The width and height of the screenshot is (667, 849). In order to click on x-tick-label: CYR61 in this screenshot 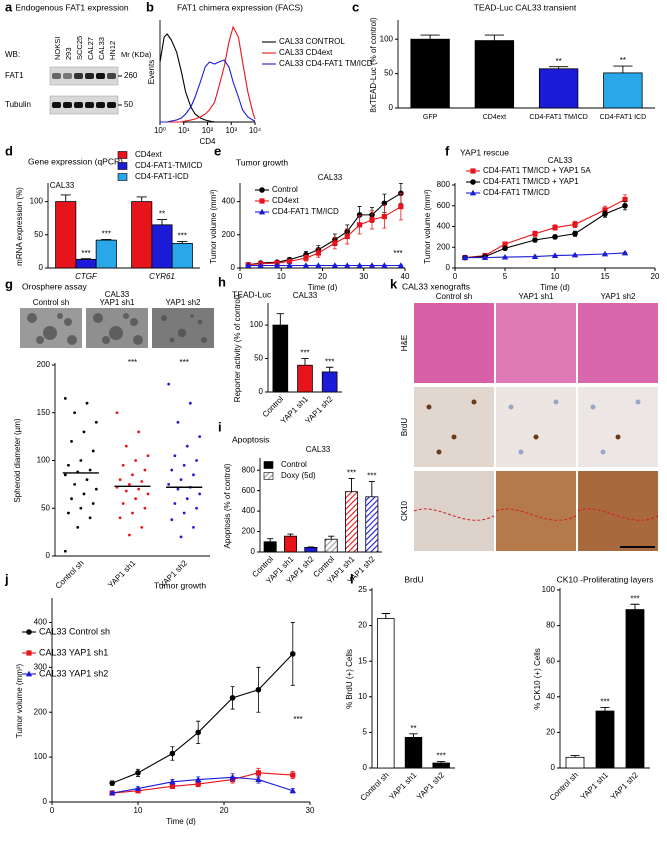, I will do `click(162, 276)`.